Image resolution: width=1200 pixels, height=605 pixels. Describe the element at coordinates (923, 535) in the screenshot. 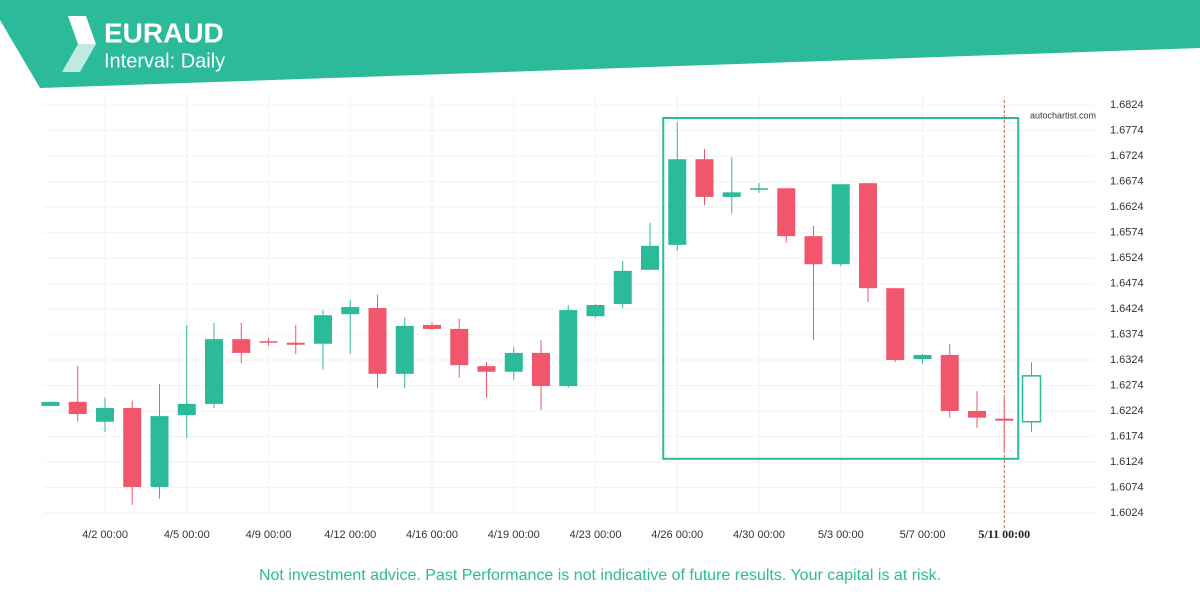

I see `x-tick-label: 5/7 00:00` at that location.